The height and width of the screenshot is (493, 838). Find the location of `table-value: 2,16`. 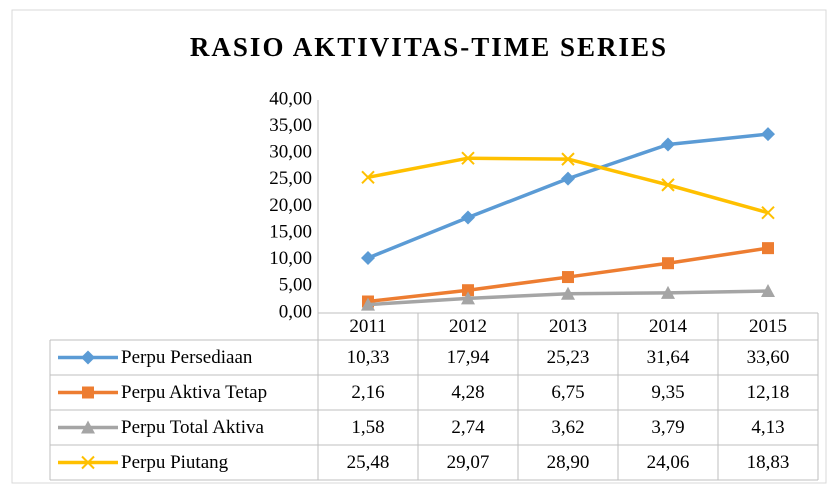

table-value: 2,16 is located at coordinates (367, 392).